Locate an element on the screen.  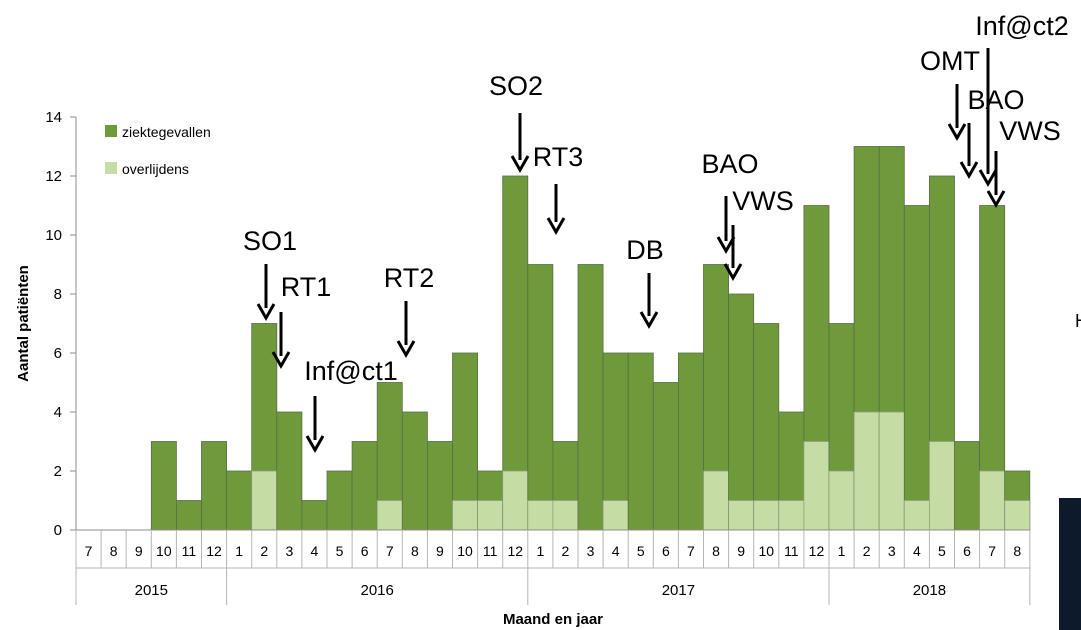
legend-label-ziektegevallen: ziektegevallen is located at coordinates (166, 132).